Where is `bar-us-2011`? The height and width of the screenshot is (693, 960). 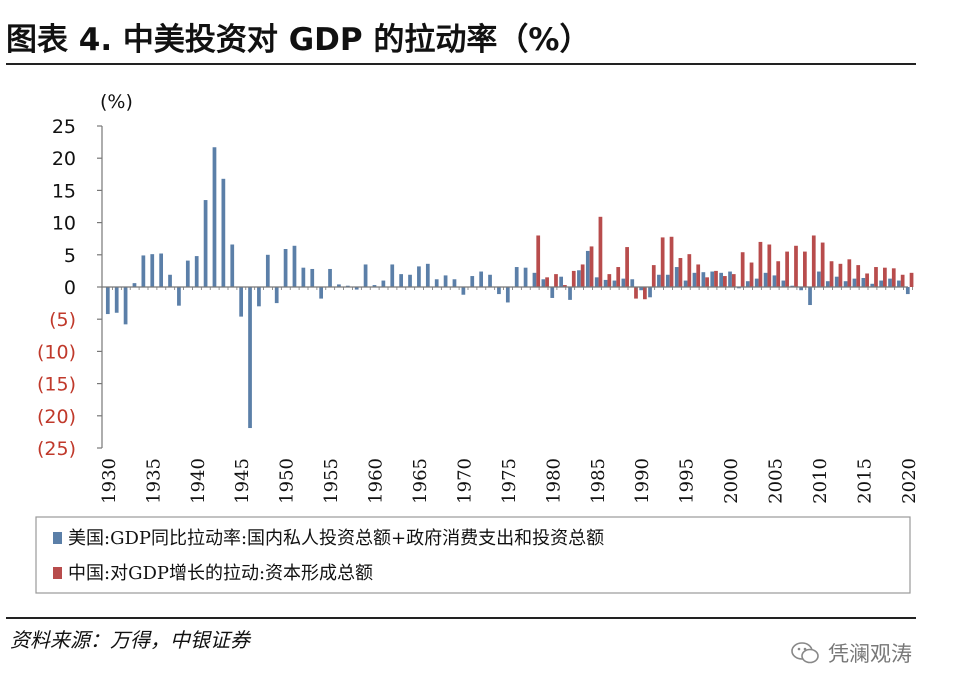
bar-us-2011 is located at coordinates (827, 284).